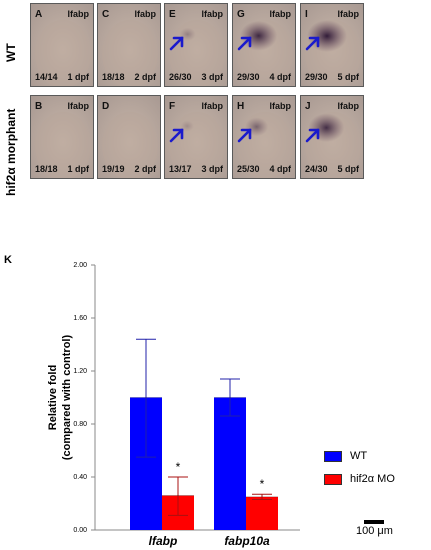 The height and width of the screenshot is (550, 431). I want to click on x-category-label: lfabp, so click(163, 541).